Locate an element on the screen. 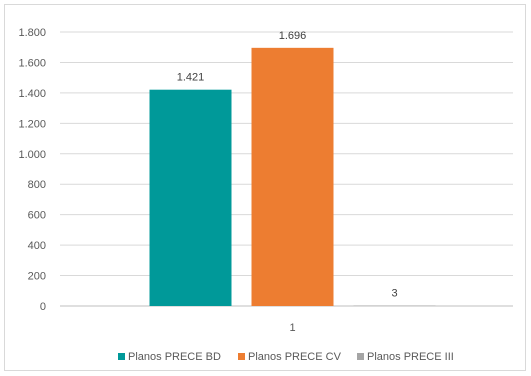  y-tick-label: 600 is located at coordinates (37, 216).